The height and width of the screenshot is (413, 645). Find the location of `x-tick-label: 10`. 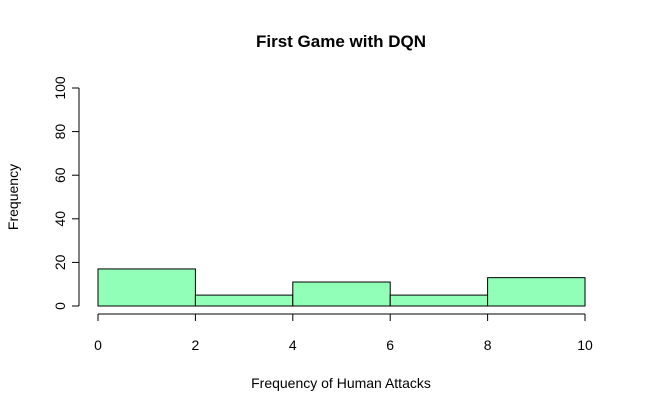

x-tick-label: 10 is located at coordinates (585, 345).